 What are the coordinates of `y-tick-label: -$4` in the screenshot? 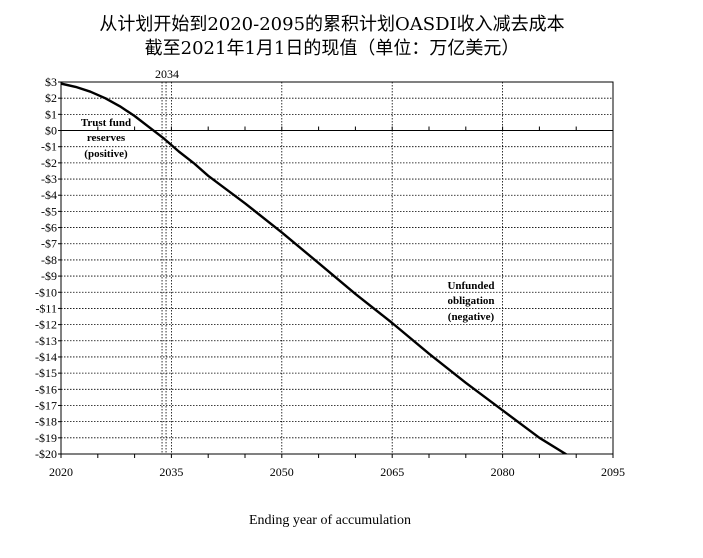 It's located at (49, 195).